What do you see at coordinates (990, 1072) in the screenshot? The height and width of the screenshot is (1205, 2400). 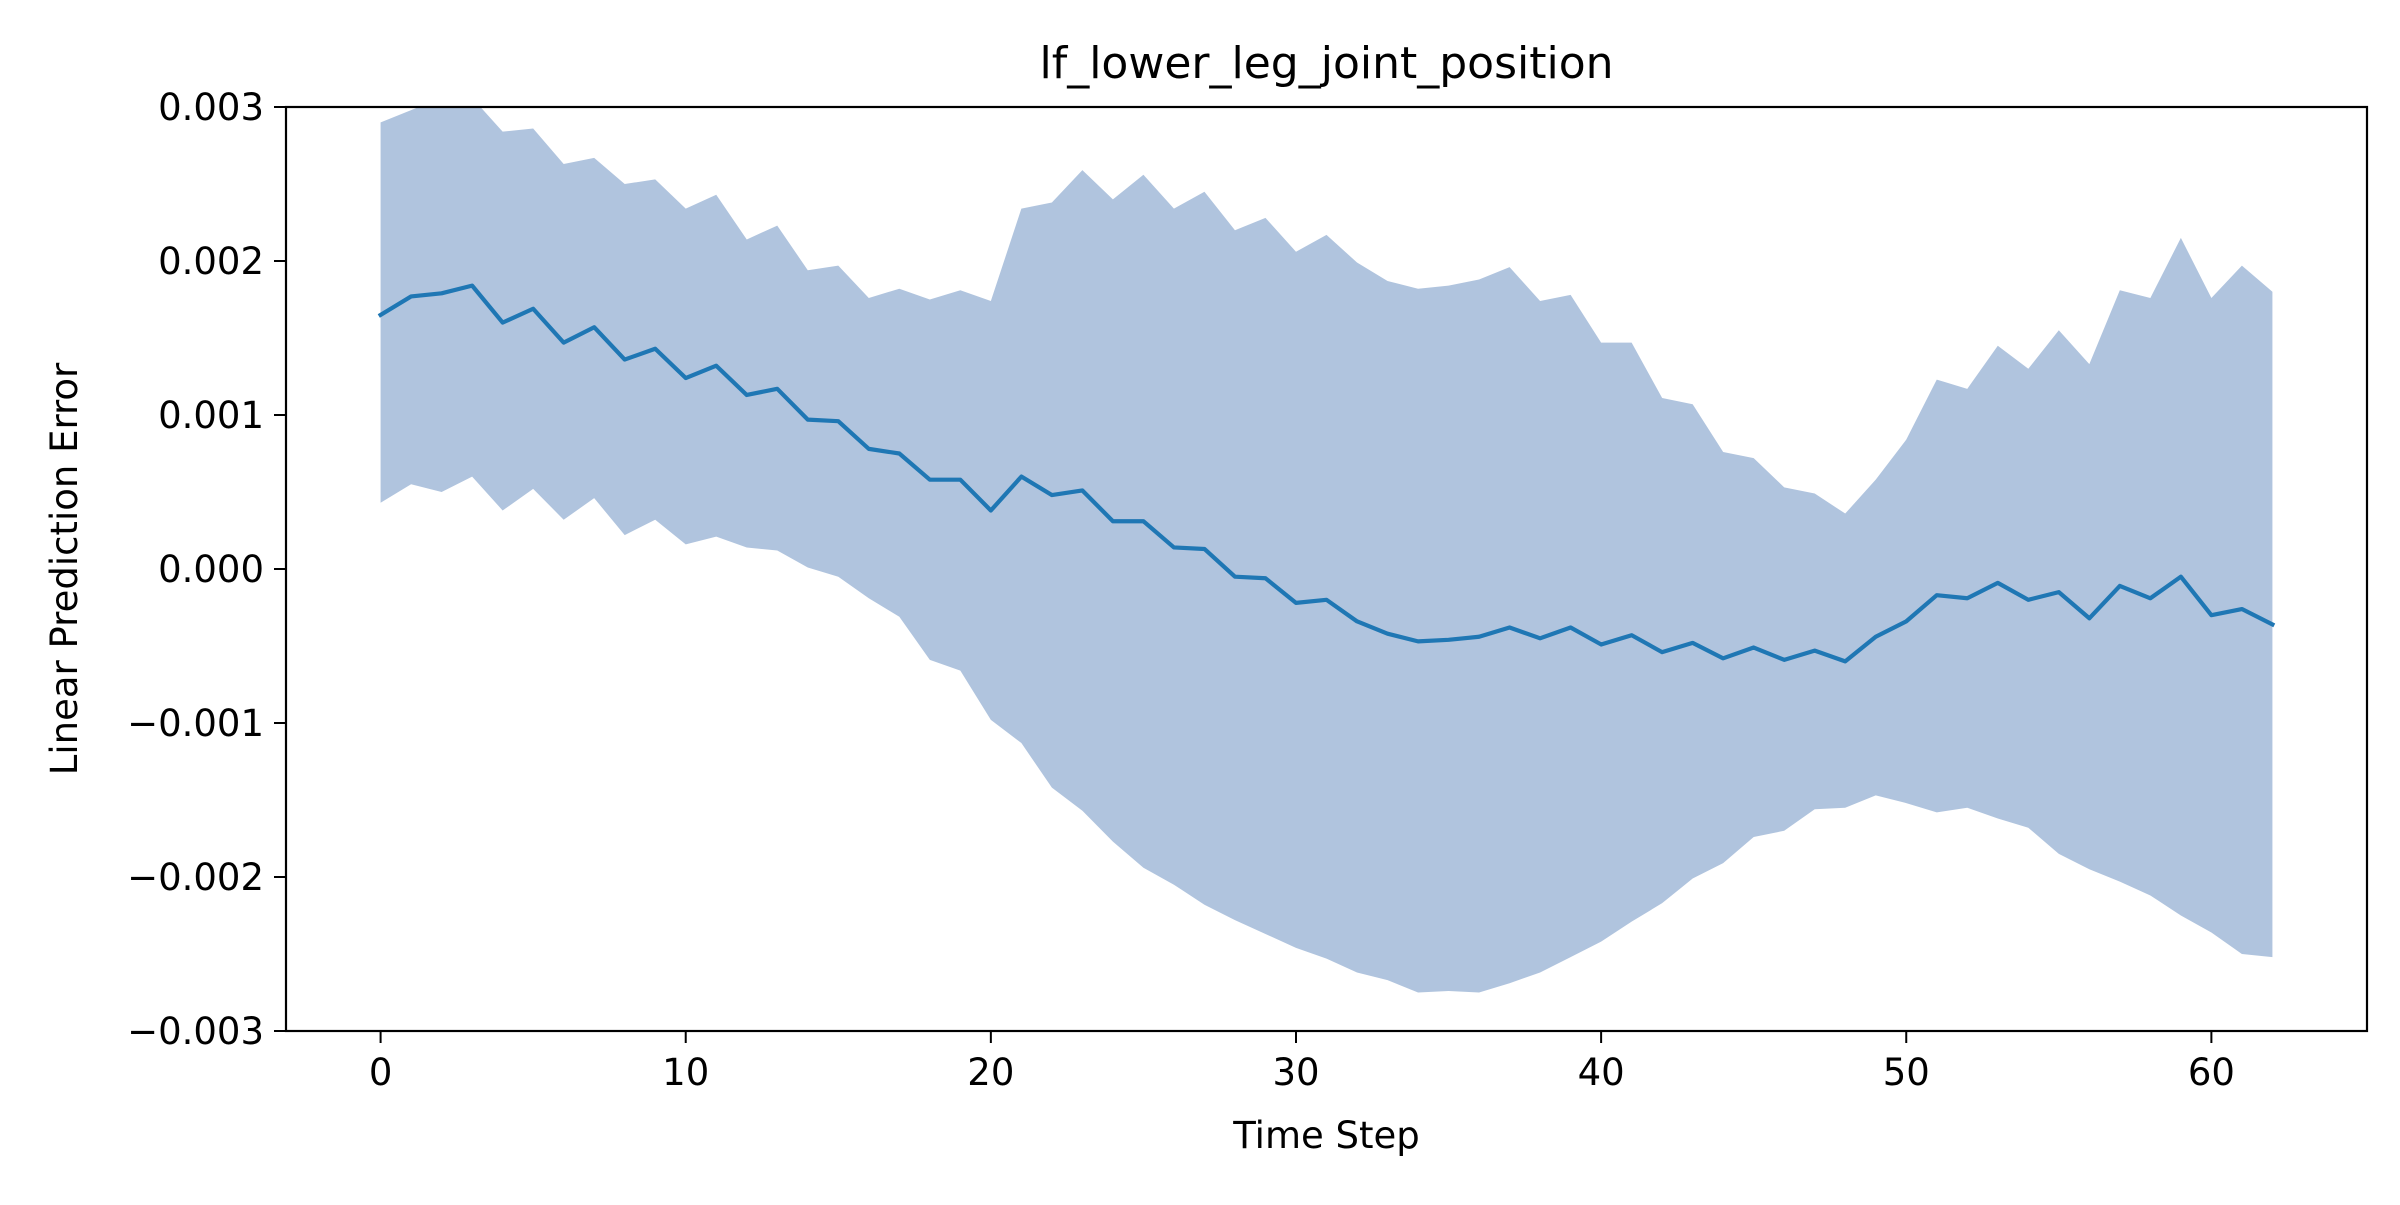 I see `x-tick-label: 20` at bounding box center [990, 1072].